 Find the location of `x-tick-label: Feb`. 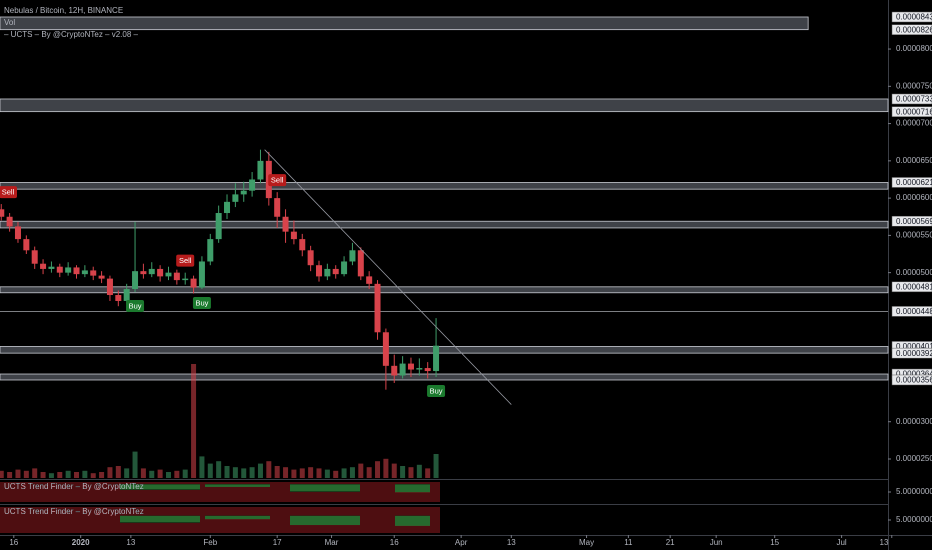

x-tick-label: Feb is located at coordinates (210, 542).